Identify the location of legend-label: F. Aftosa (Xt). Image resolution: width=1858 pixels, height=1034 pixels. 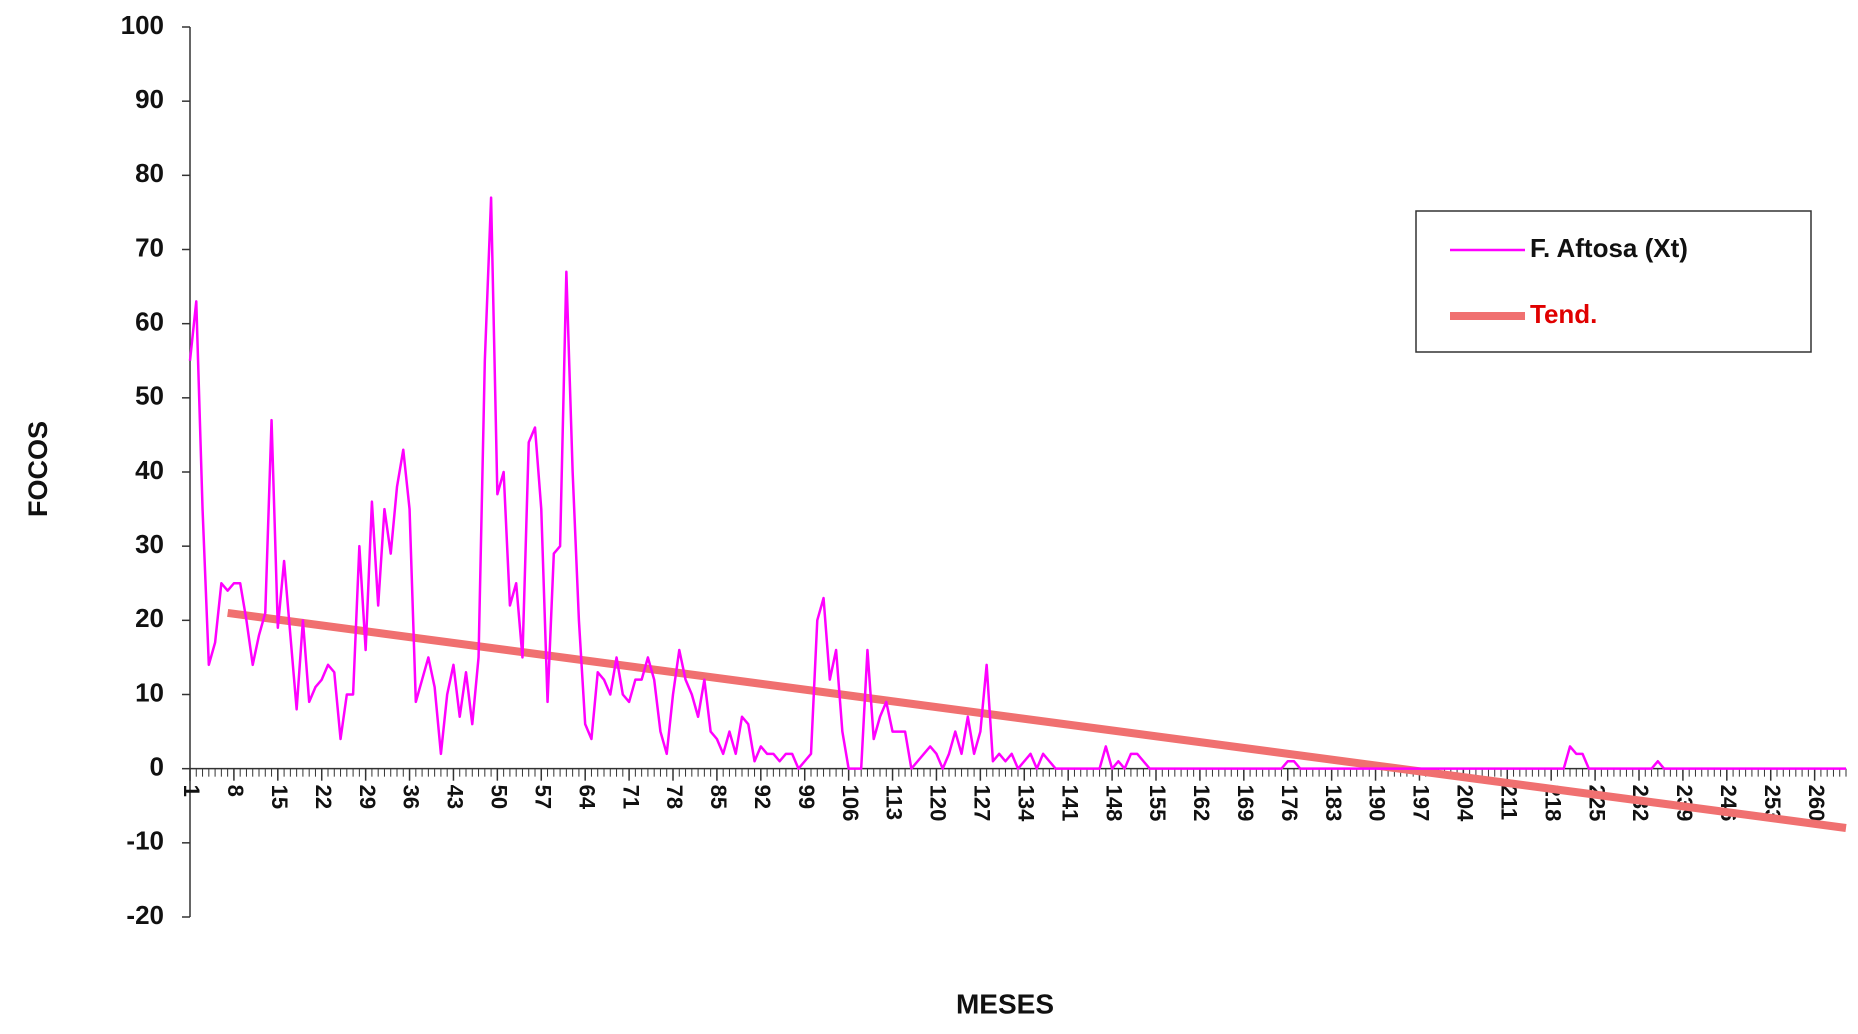
(1609, 248).